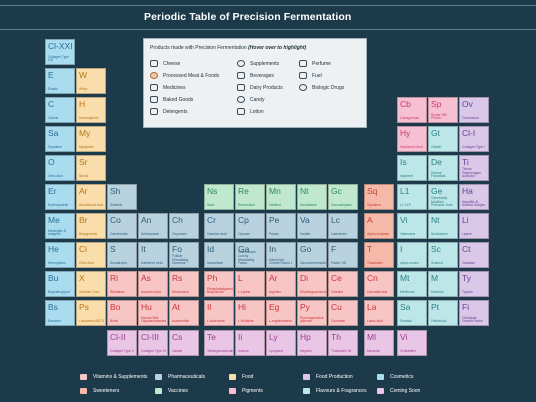  Describe the element at coordinates (258, 63) in the screenshot. I see `product-item: Supplements` at that location.